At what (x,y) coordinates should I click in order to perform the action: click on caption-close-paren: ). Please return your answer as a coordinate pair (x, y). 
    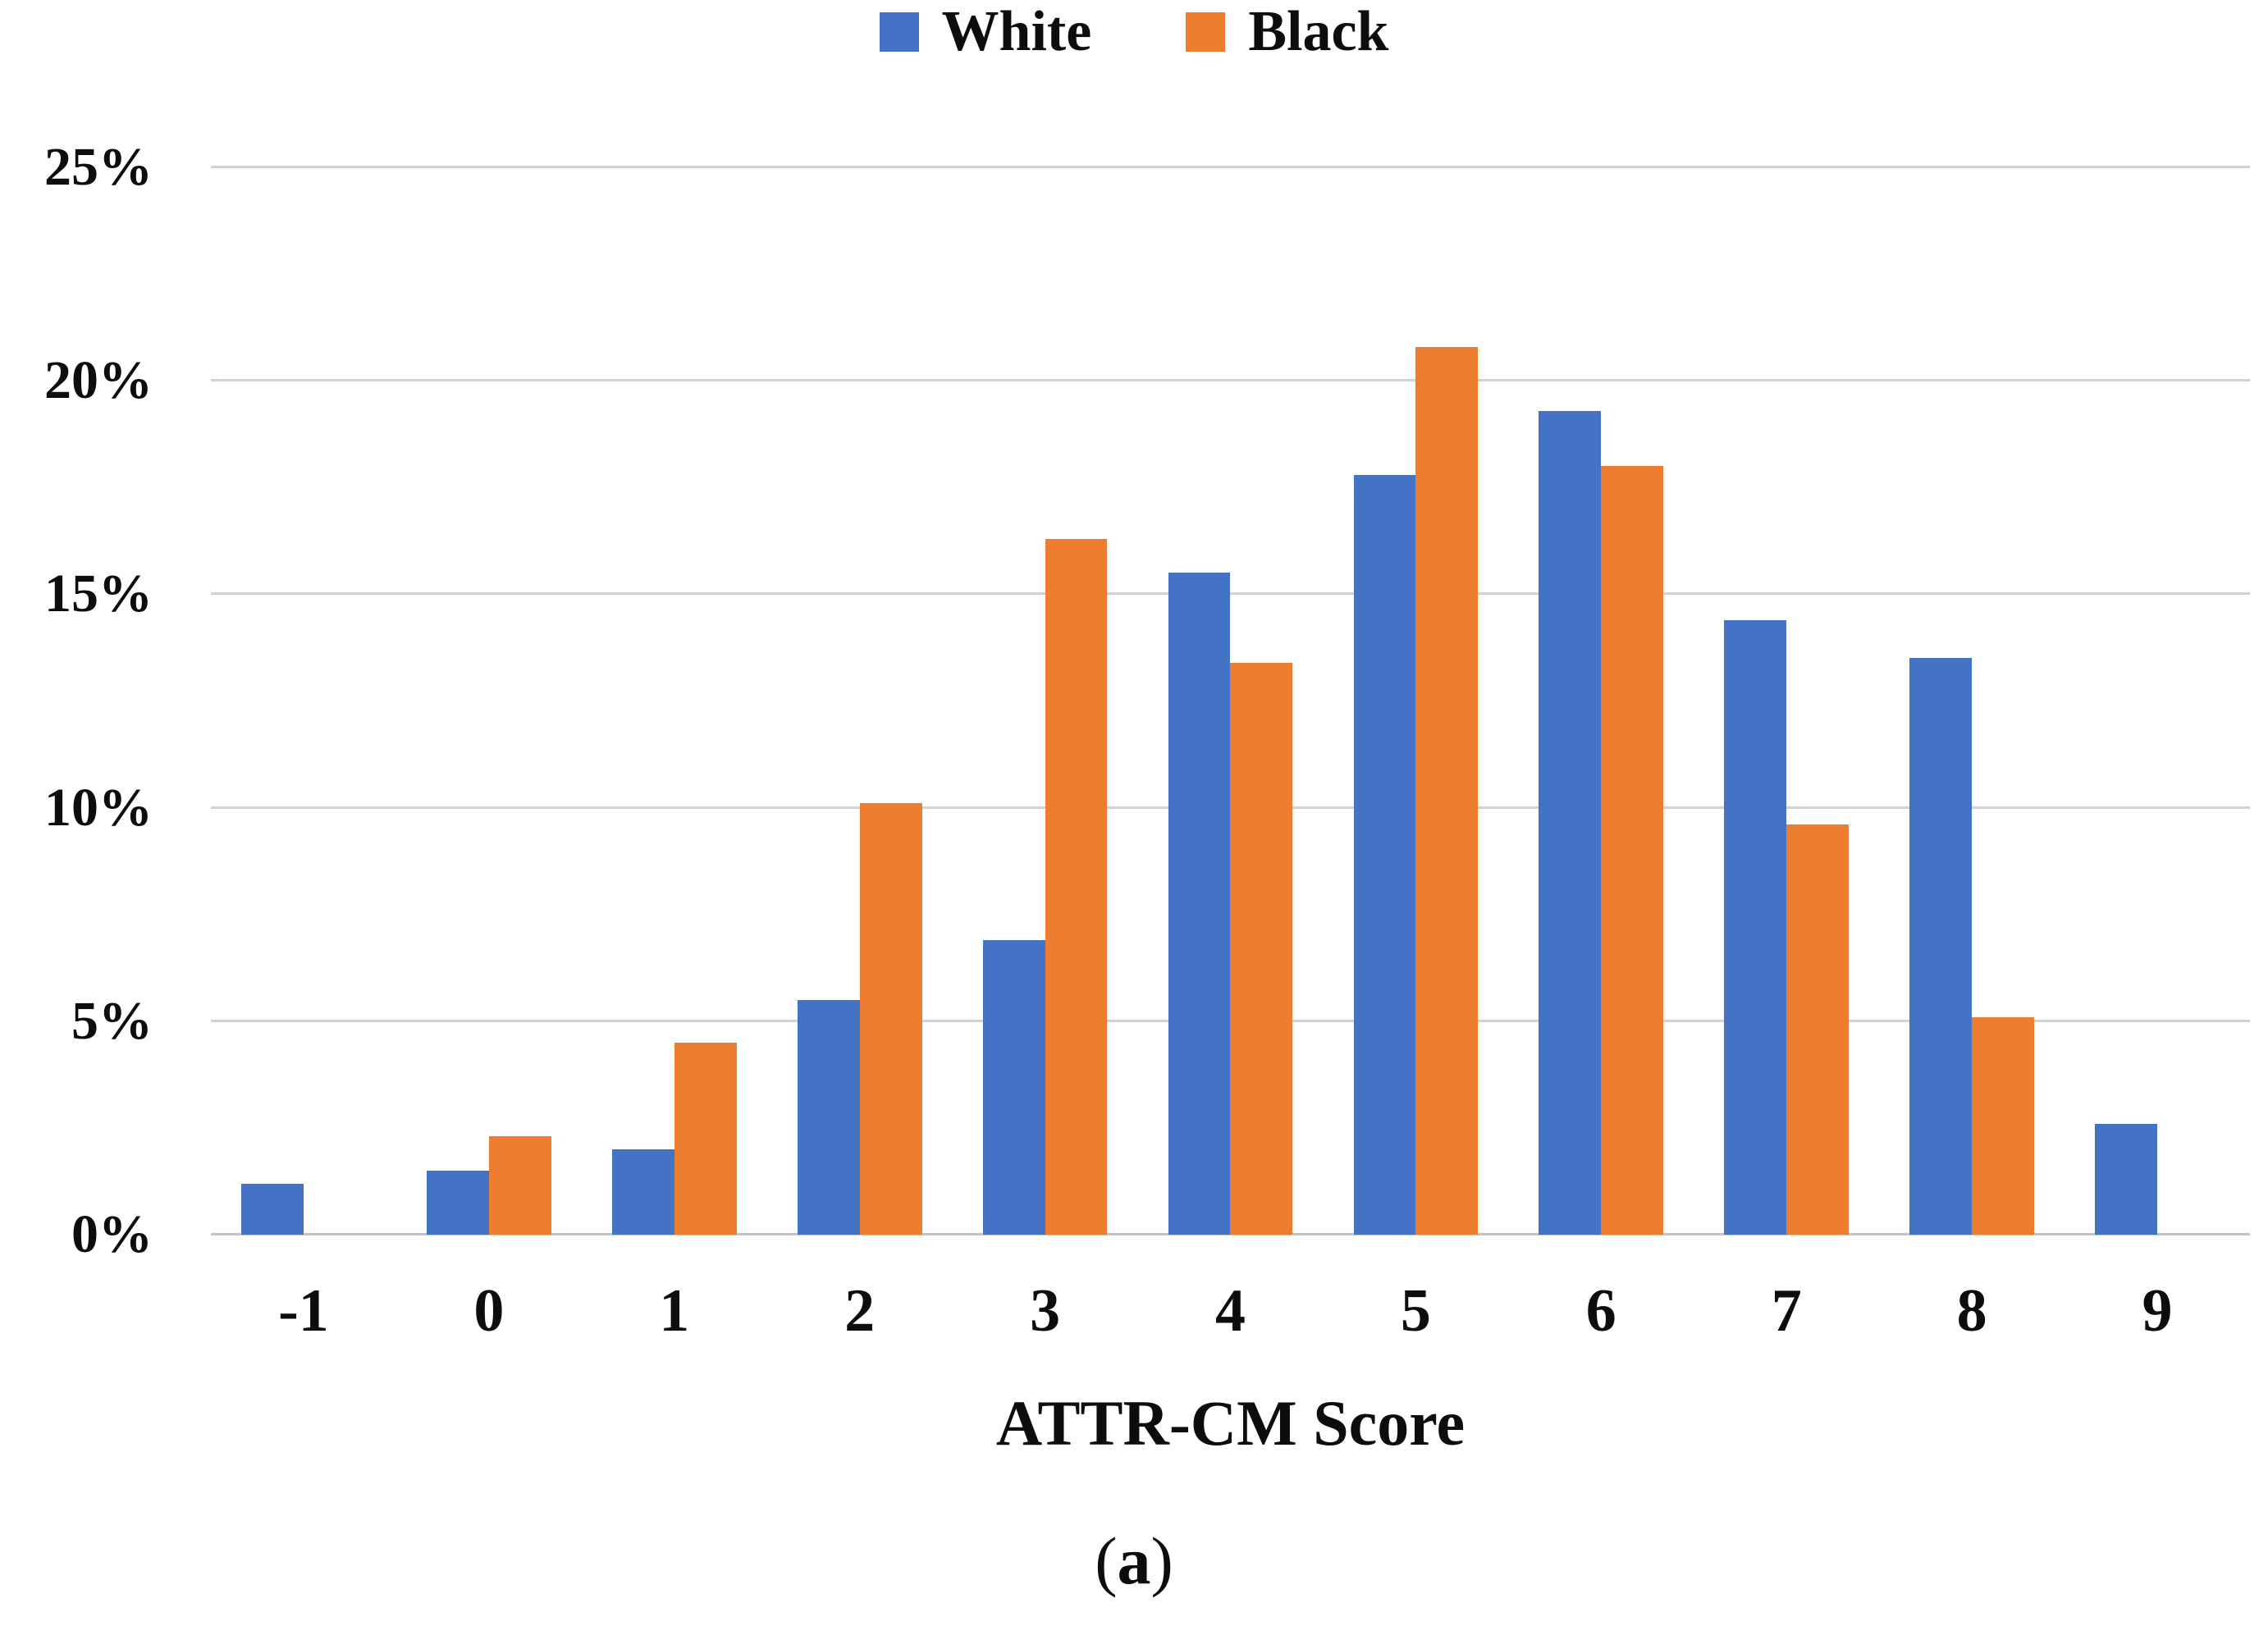
    Looking at the image, I should click on (1161, 1560).